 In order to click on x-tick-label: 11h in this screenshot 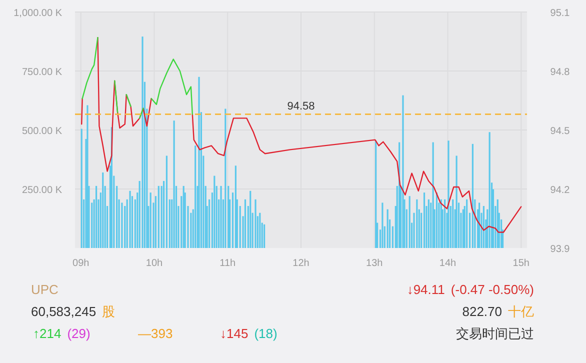, I will do `click(228, 263)`.